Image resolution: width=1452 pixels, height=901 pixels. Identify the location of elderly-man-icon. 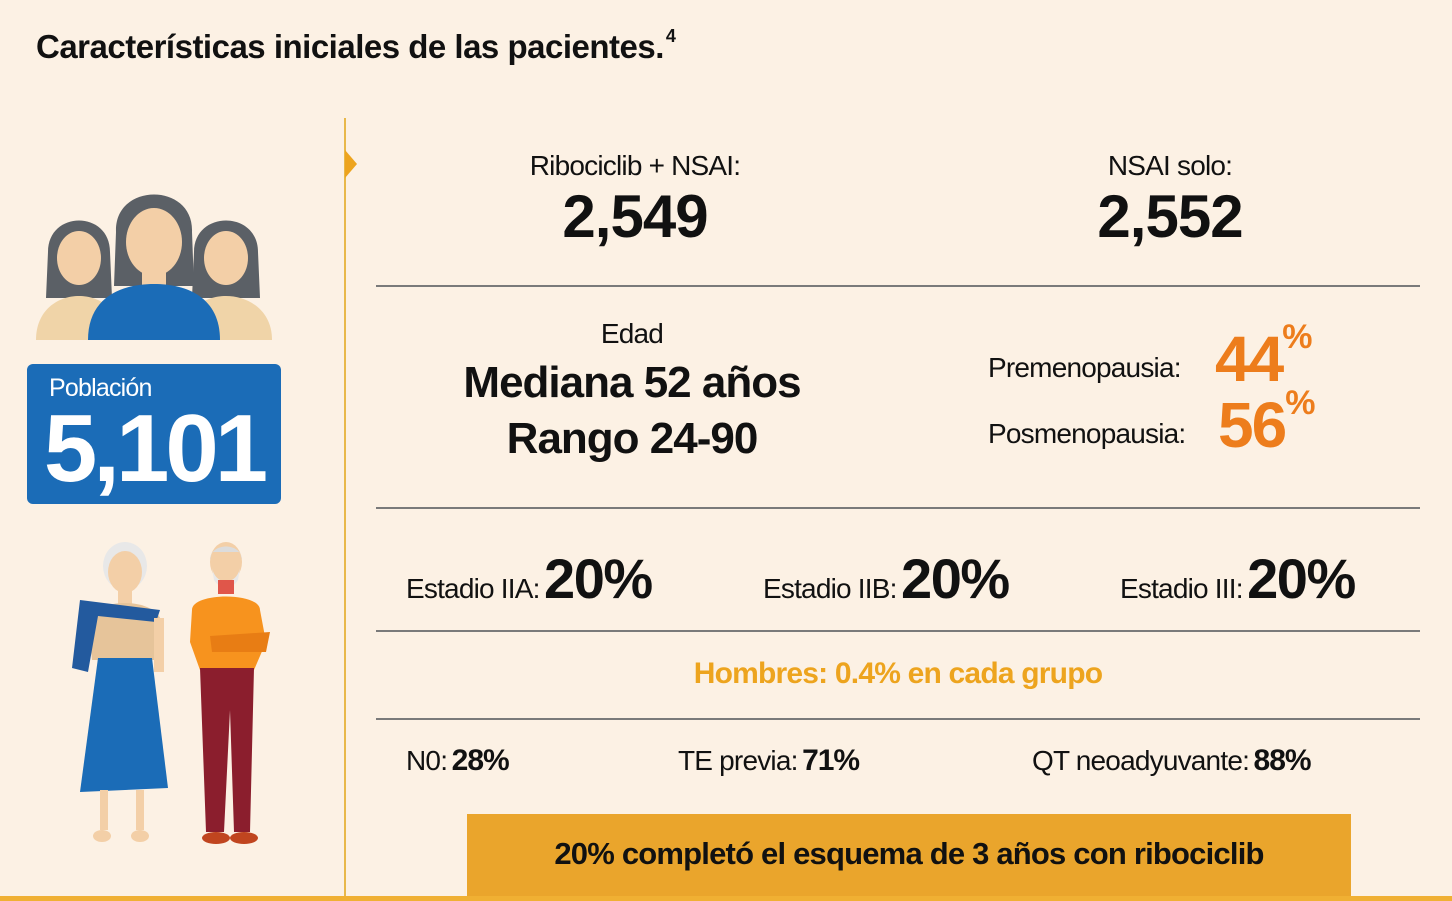
(230, 693).